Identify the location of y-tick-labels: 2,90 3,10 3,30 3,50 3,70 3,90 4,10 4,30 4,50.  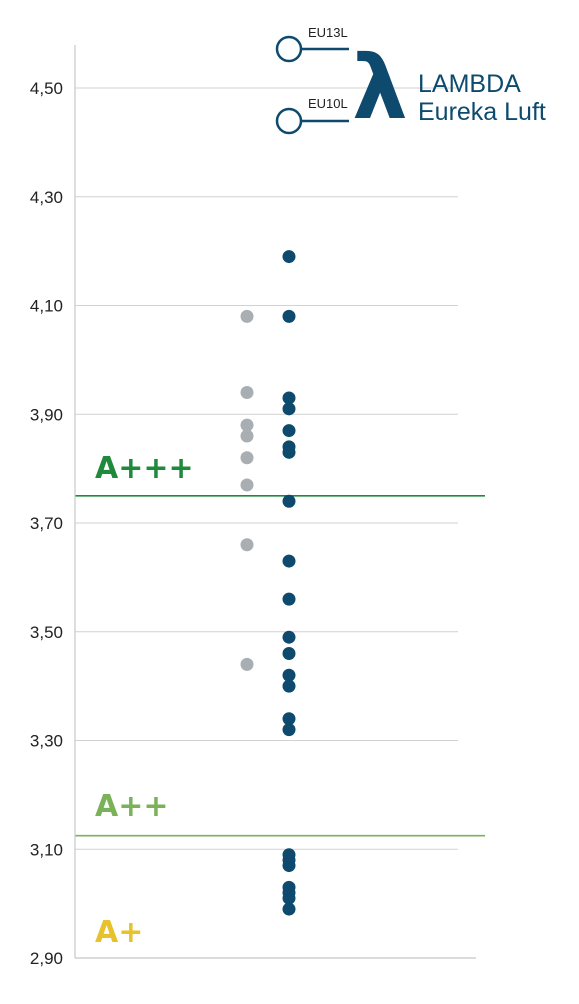
(46, 523).